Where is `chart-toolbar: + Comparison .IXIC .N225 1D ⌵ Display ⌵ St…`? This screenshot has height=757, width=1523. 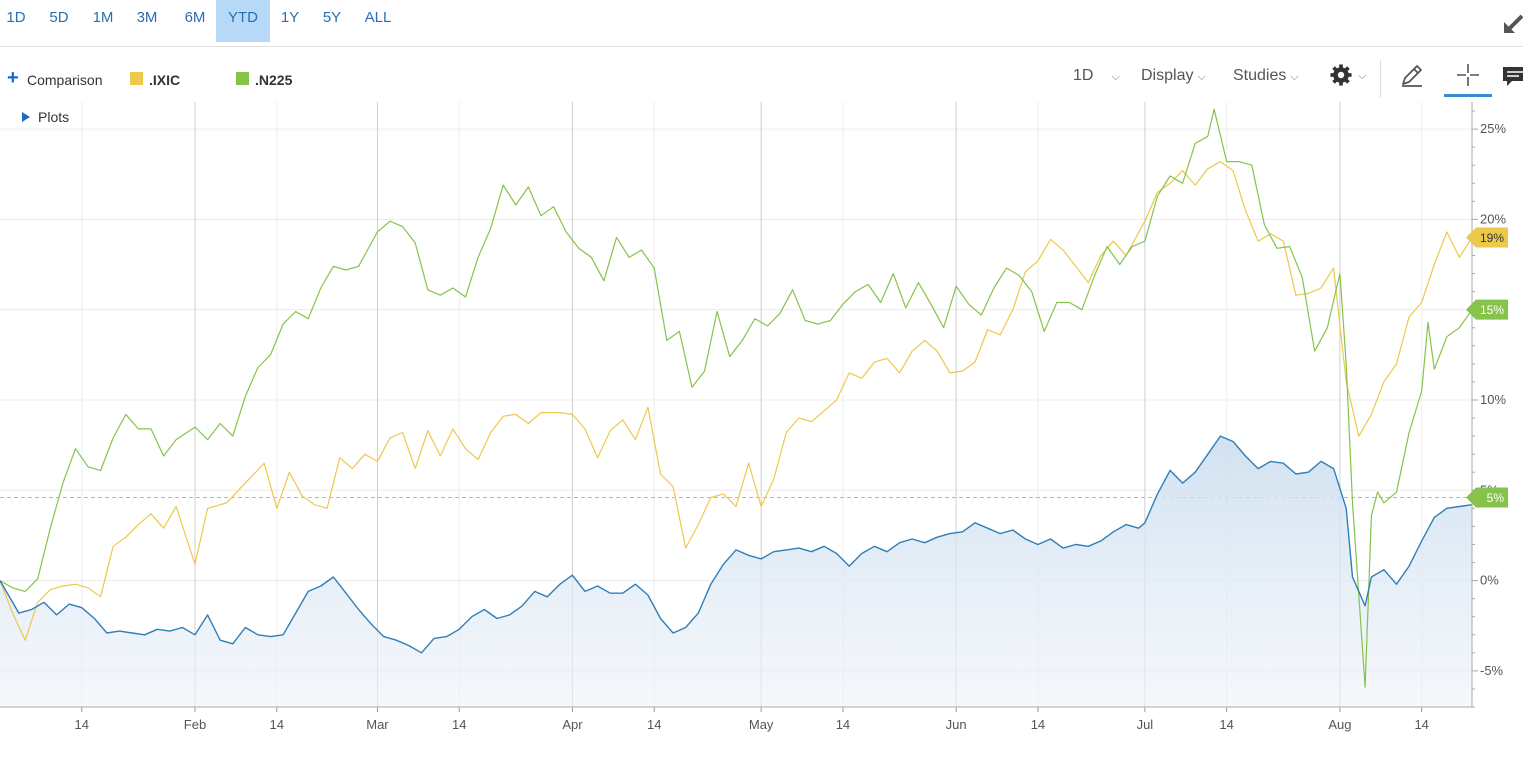 chart-toolbar: + Comparison .IXIC .N225 1D ⌵ Display ⌵ St… is located at coordinates (761, 80).